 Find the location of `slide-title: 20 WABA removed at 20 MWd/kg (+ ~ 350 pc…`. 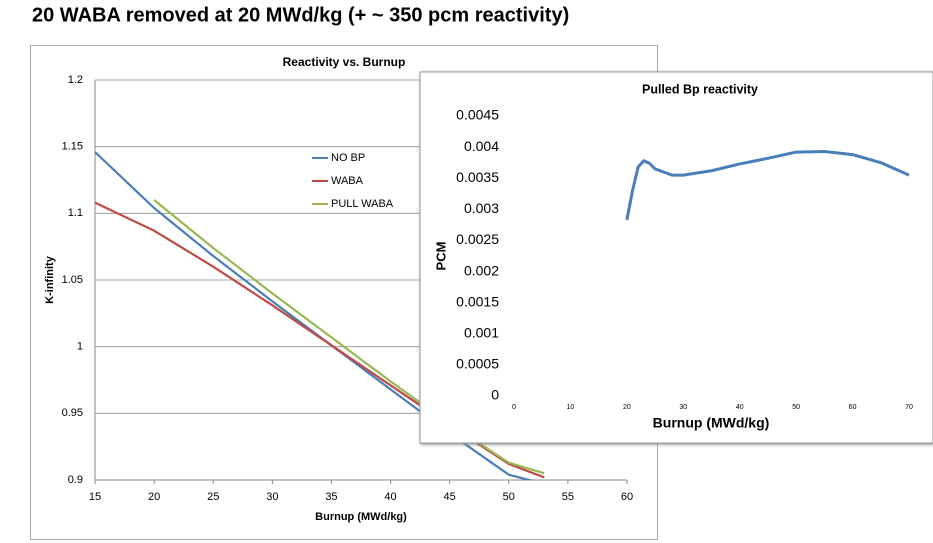

slide-title: 20 WABA removed at 20 MWd/kg (+ ~ 350 pc… is located at coordinates (300, 15).